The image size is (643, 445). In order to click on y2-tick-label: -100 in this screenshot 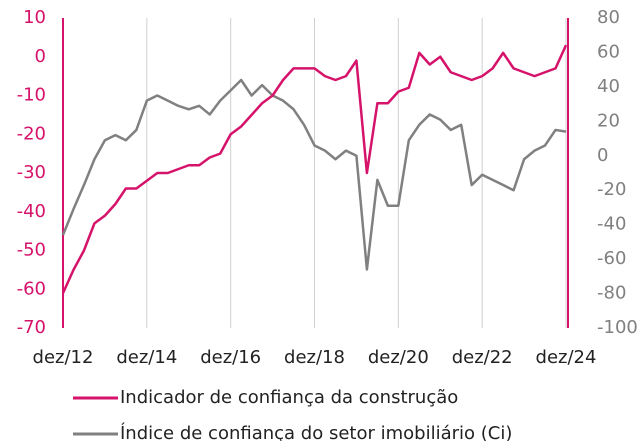, I will do `click(617, 327)`.